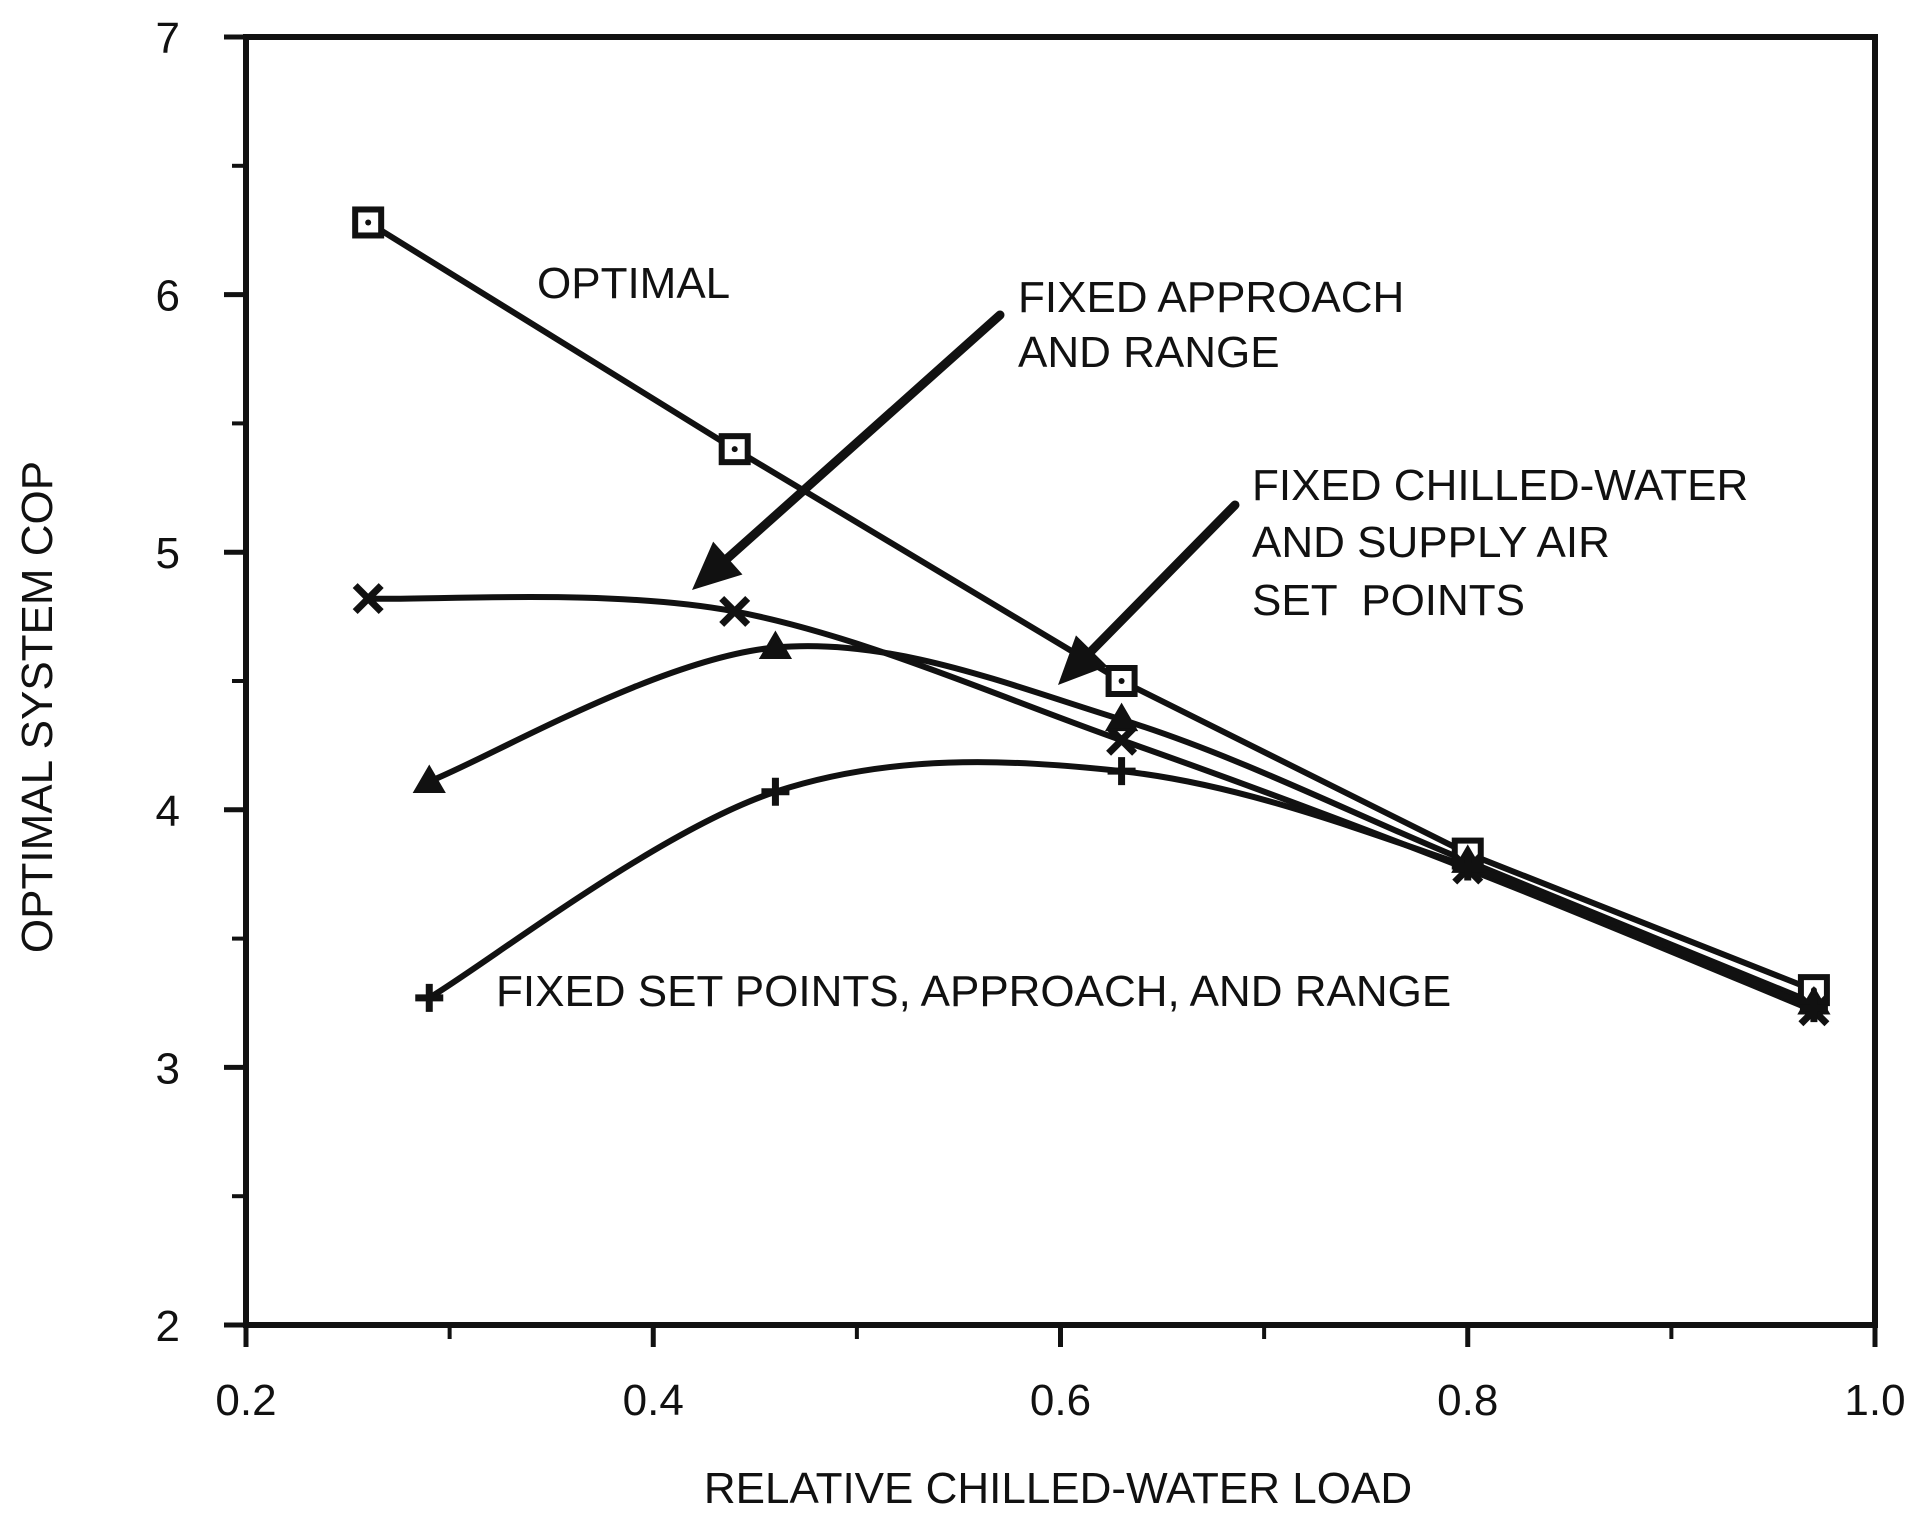 Image resolution: width=1917 pixels, height=1528 pixels. I want to click on arrow-fixed-approach-shaft, so click(864, 436).